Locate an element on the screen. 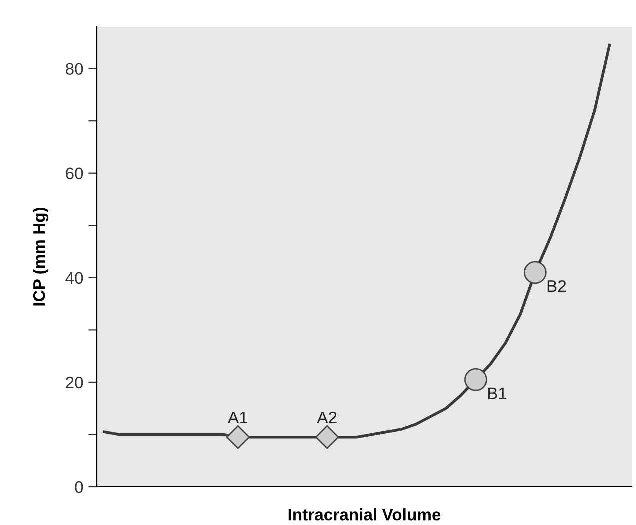 This screenshot has height=525, width=636. data-label: A2 is located at coordinates (327, 418).